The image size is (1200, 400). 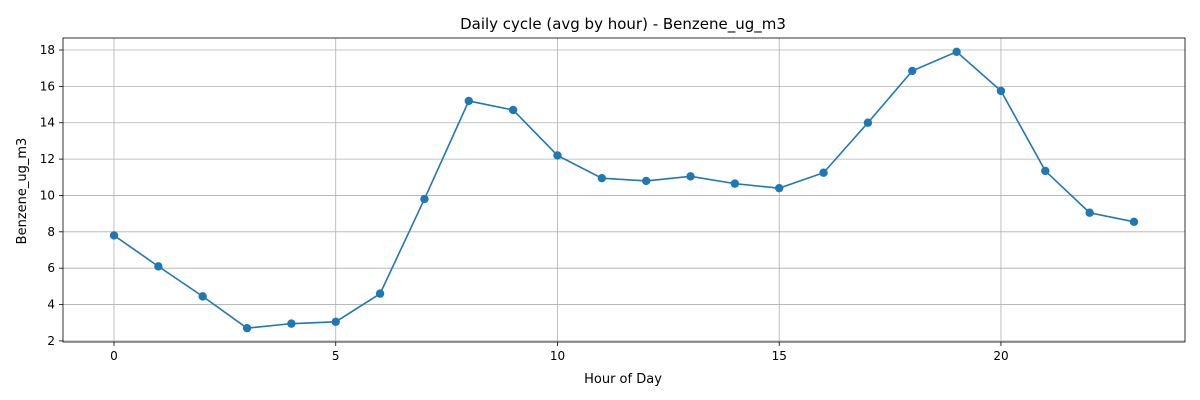 I want to click on x-tick-label: 15, so click(x=779, y=356).